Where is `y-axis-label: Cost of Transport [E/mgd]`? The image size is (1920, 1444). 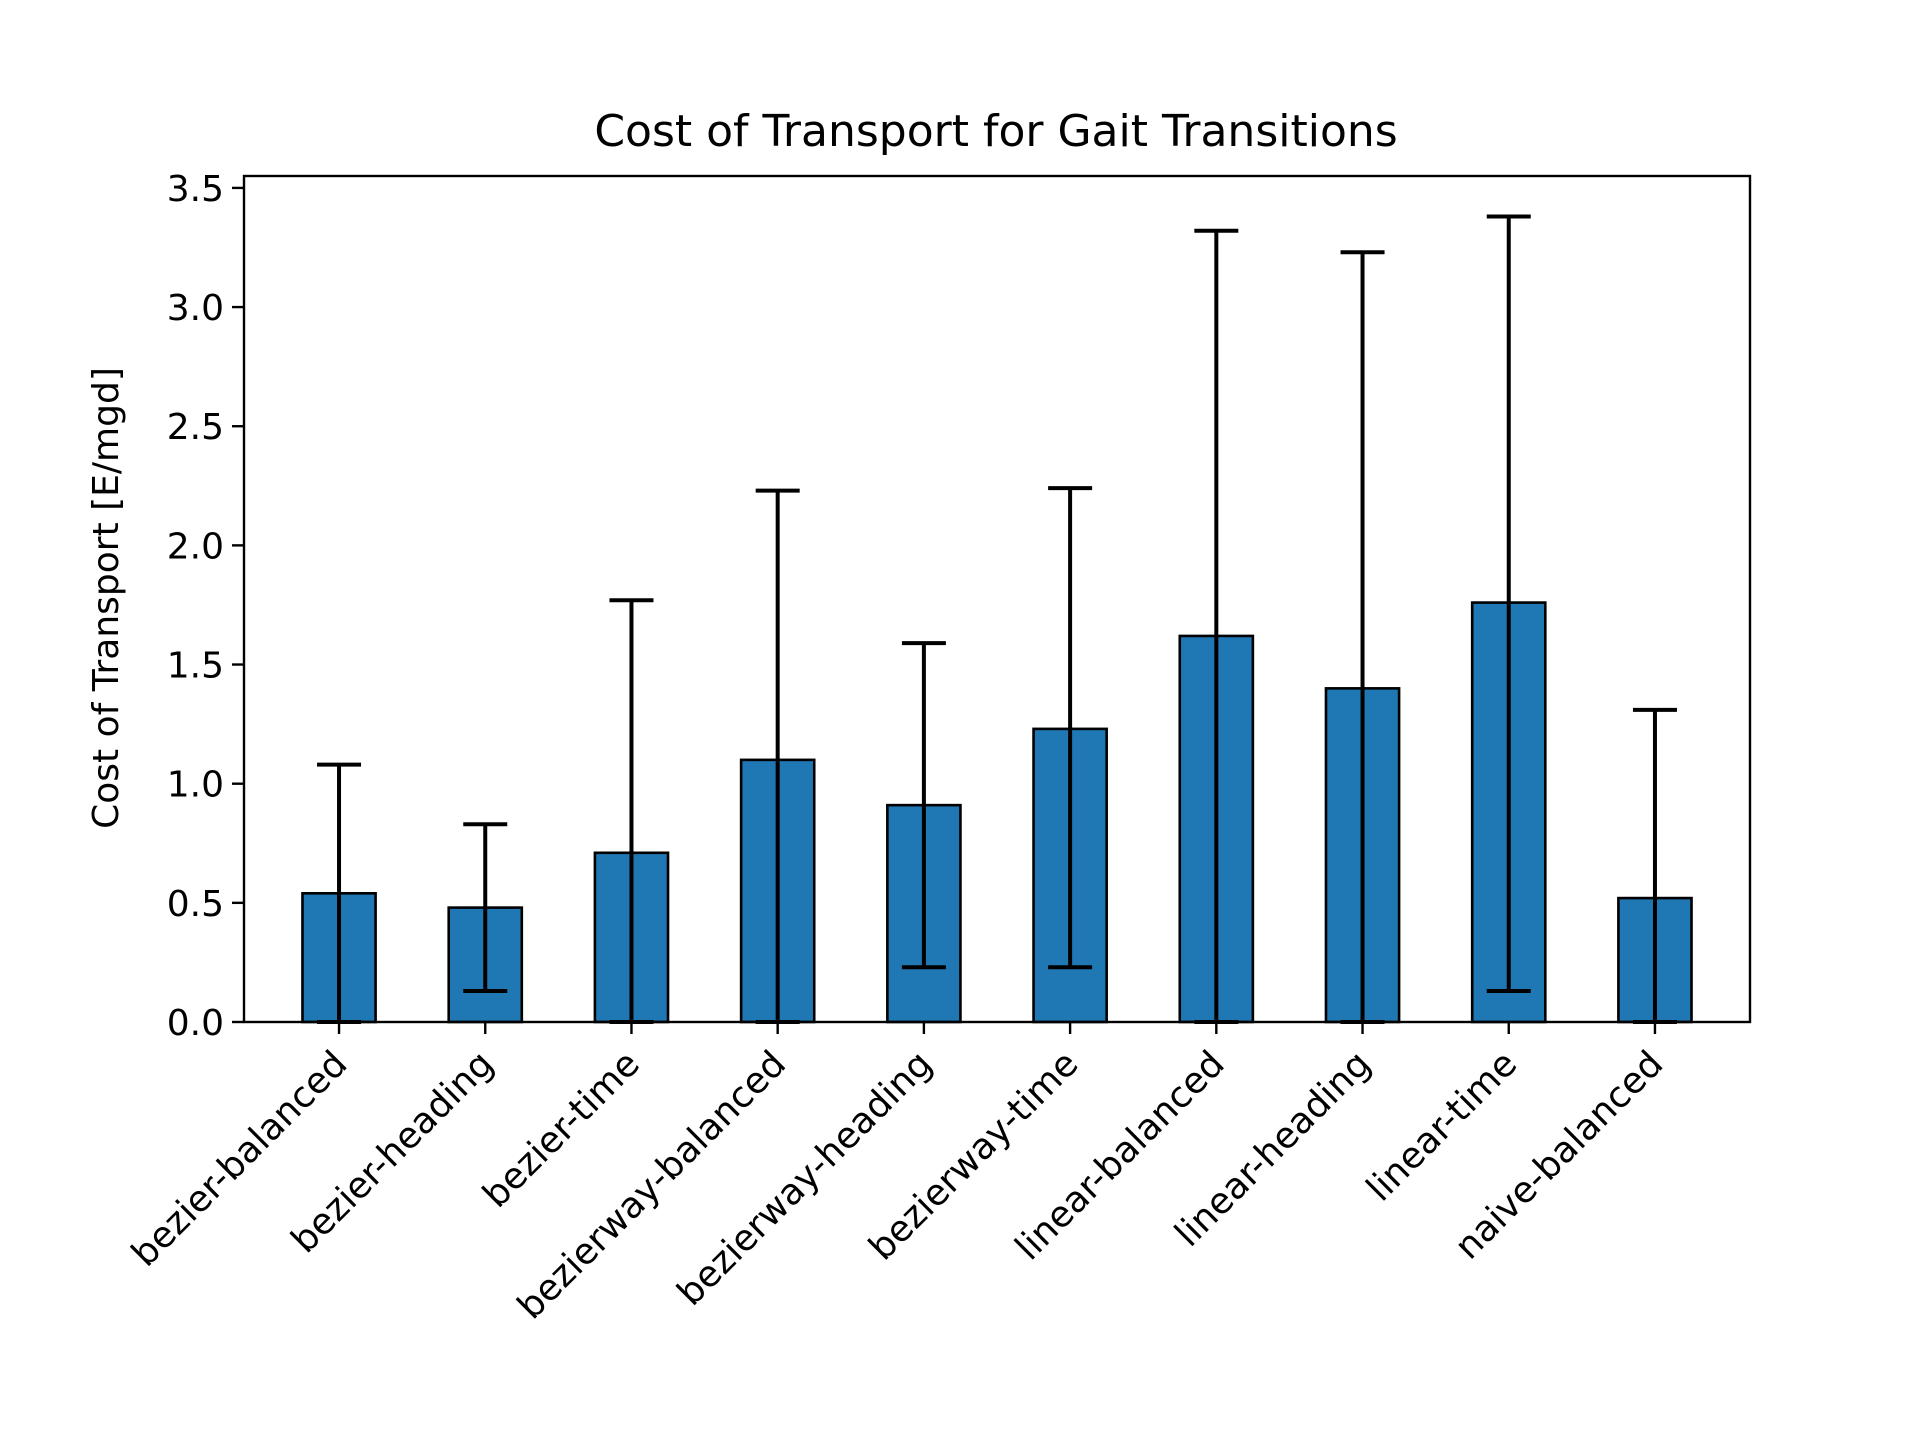 y-axis-label: Cost of Transport [E/mgd] is located at coordinates (106, 598).